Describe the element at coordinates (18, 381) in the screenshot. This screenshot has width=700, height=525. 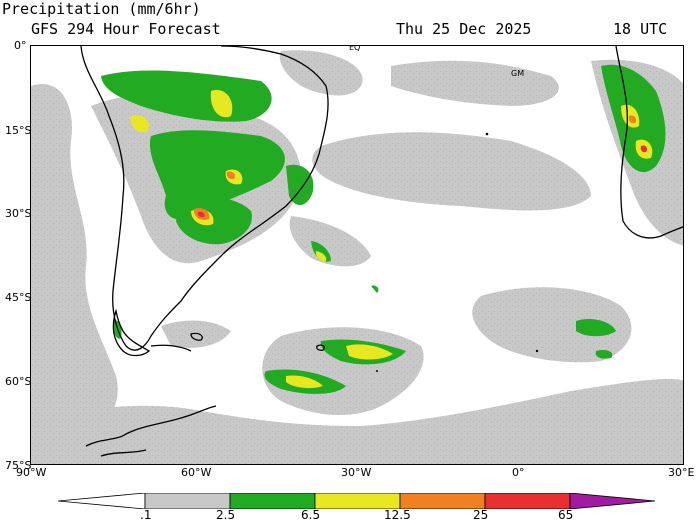
I see `lat-label-60s: 60°S` at that location.